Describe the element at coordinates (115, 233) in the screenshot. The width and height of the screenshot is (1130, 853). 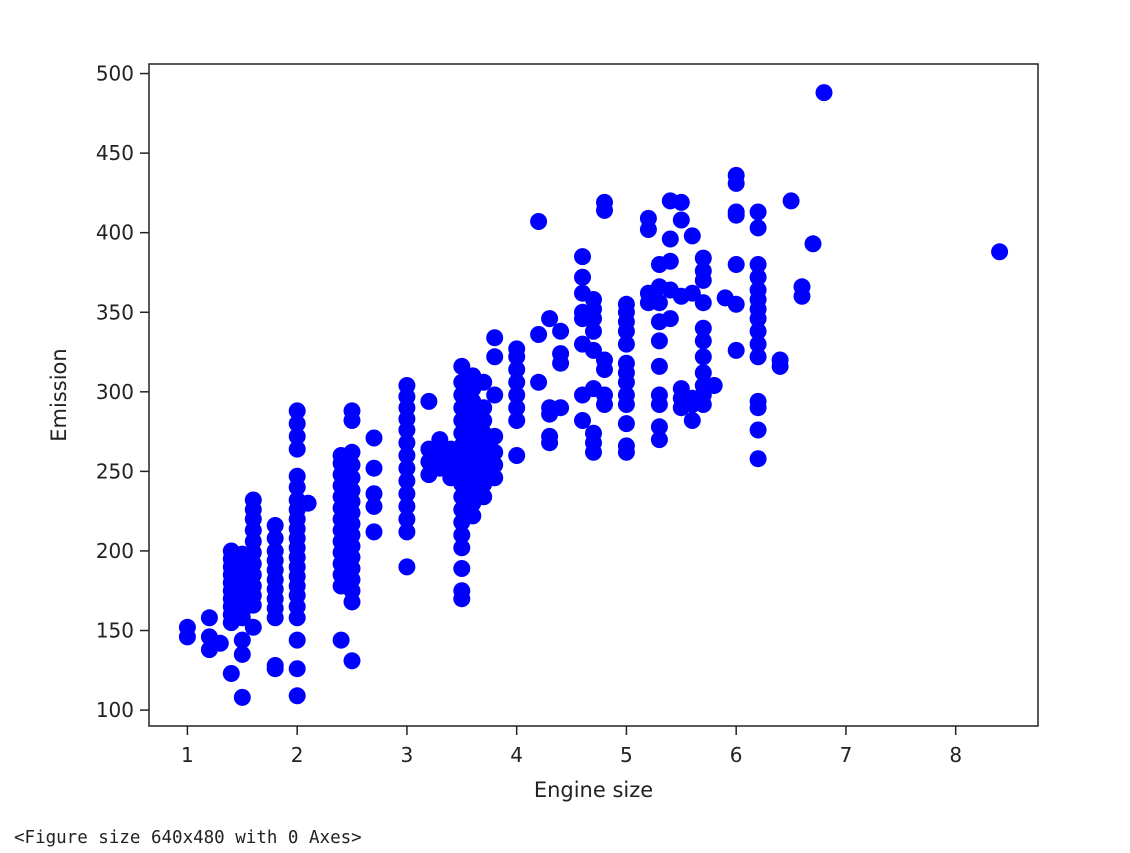
I see `y-tick-label-400: 400` at that location.